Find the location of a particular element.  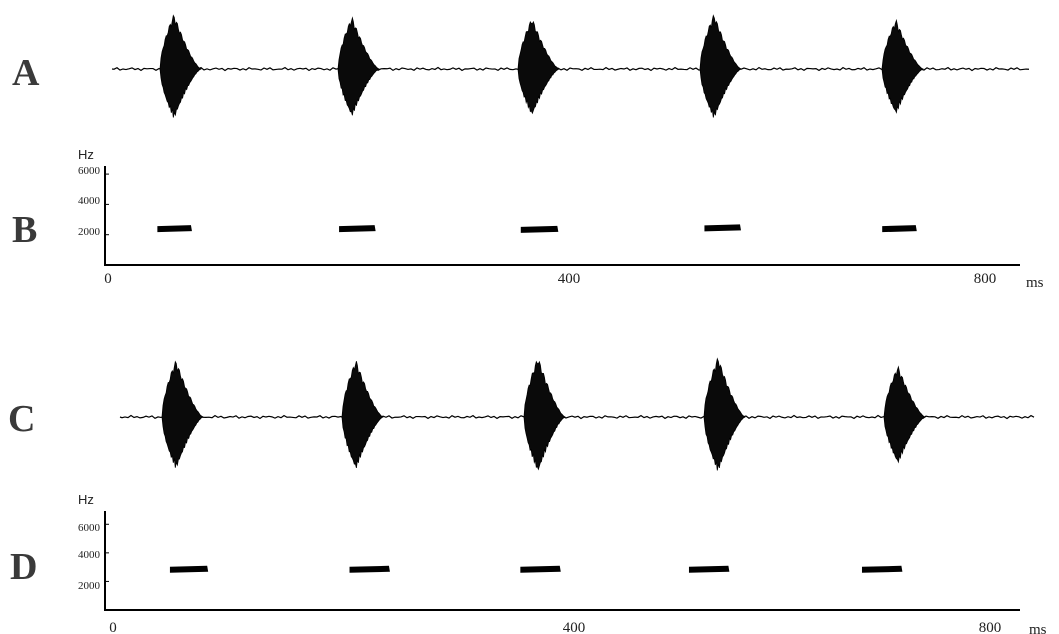

x-unit-label-b: ms is located at coordinates (1035, 283).